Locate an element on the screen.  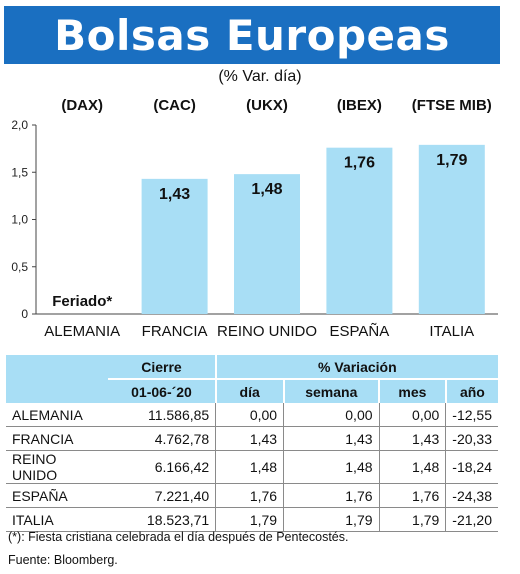
table-header-row-2: 01-06-´20 día semana mes año is located at coordinates (252, 390).